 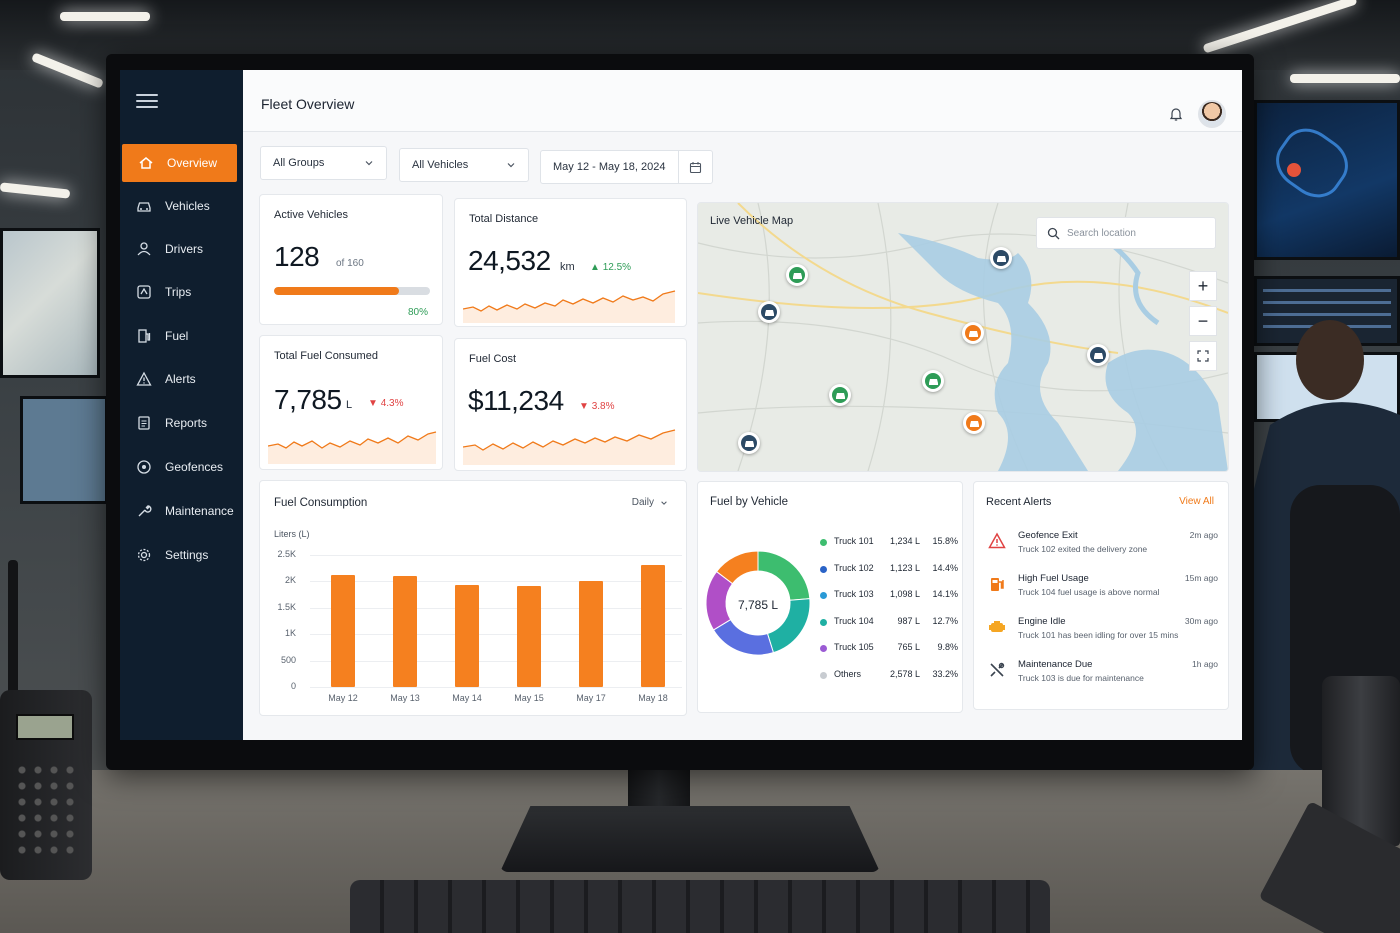 What do you see at coordinates (947, 647) in the screenshot?
I see `legend-percent: 9.8%` at bounding box center [947, 647].